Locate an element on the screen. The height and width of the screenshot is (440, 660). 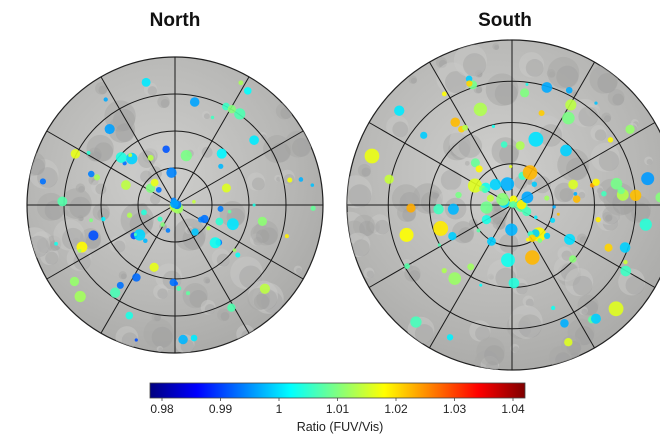
colorbar-tick-label: 0.98 is located at coordinates (162, 409).